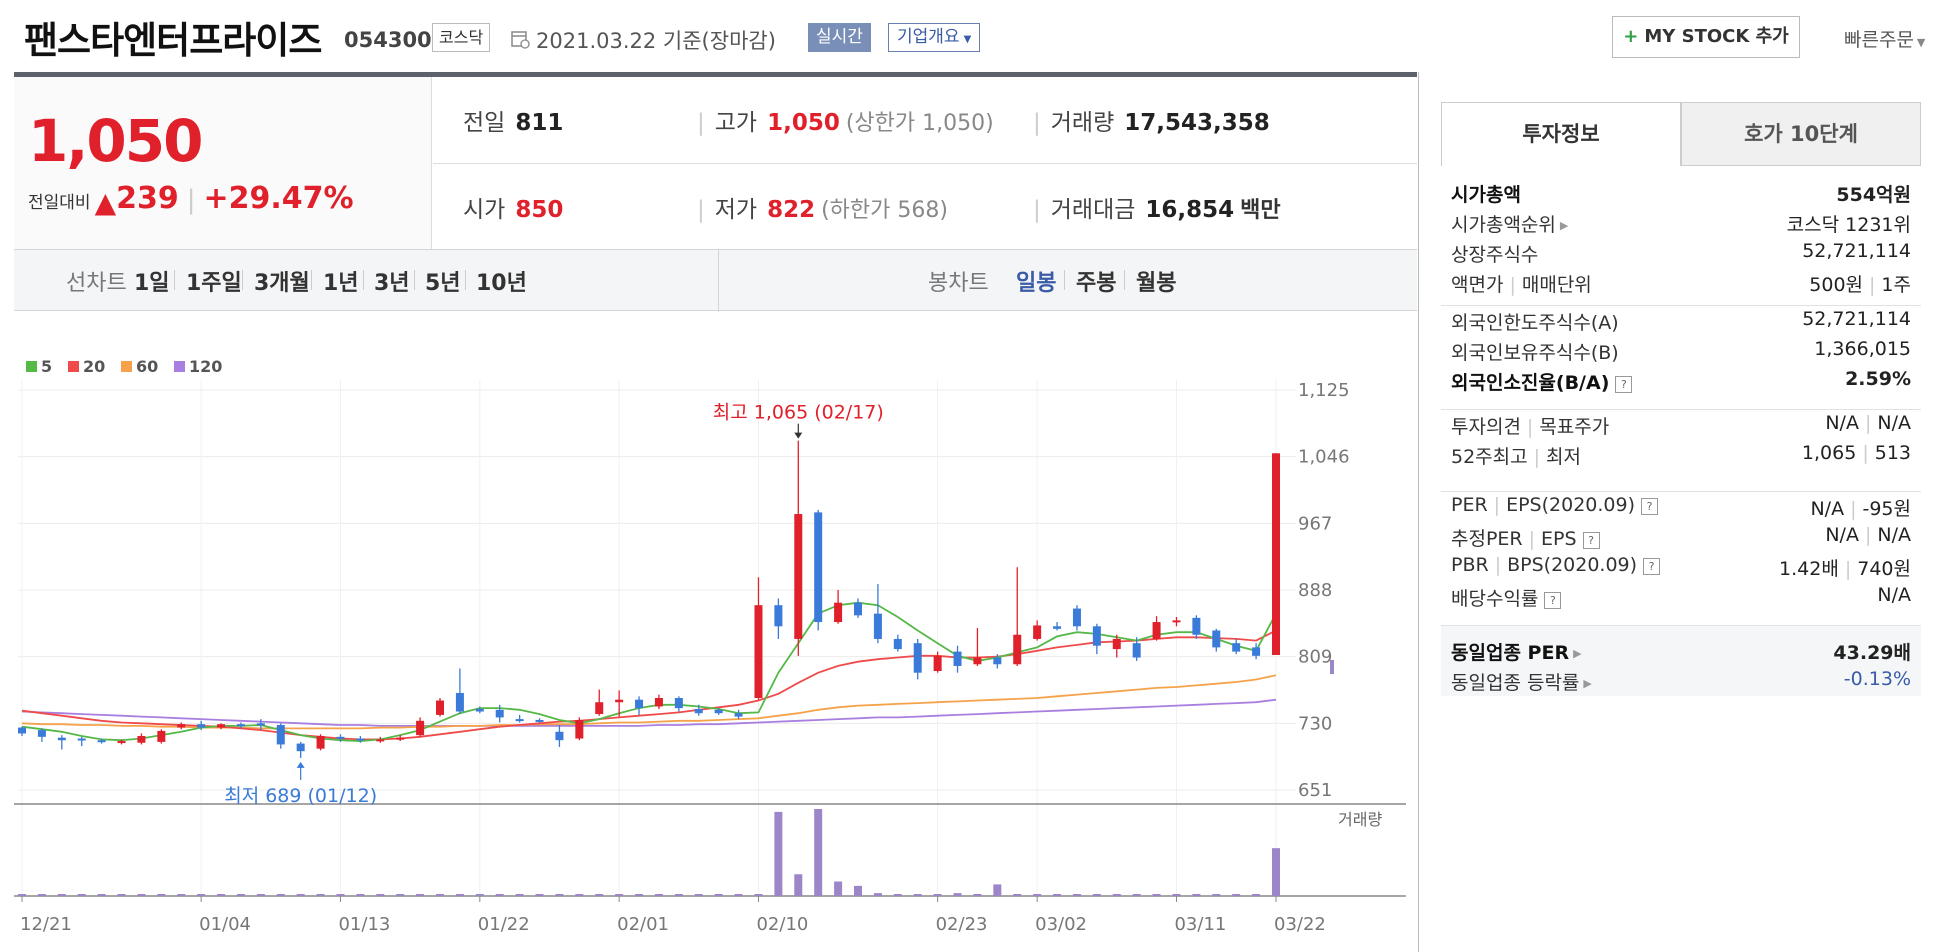  I want to click on quick-order-label: 빠른주문, so click(1879, 40).